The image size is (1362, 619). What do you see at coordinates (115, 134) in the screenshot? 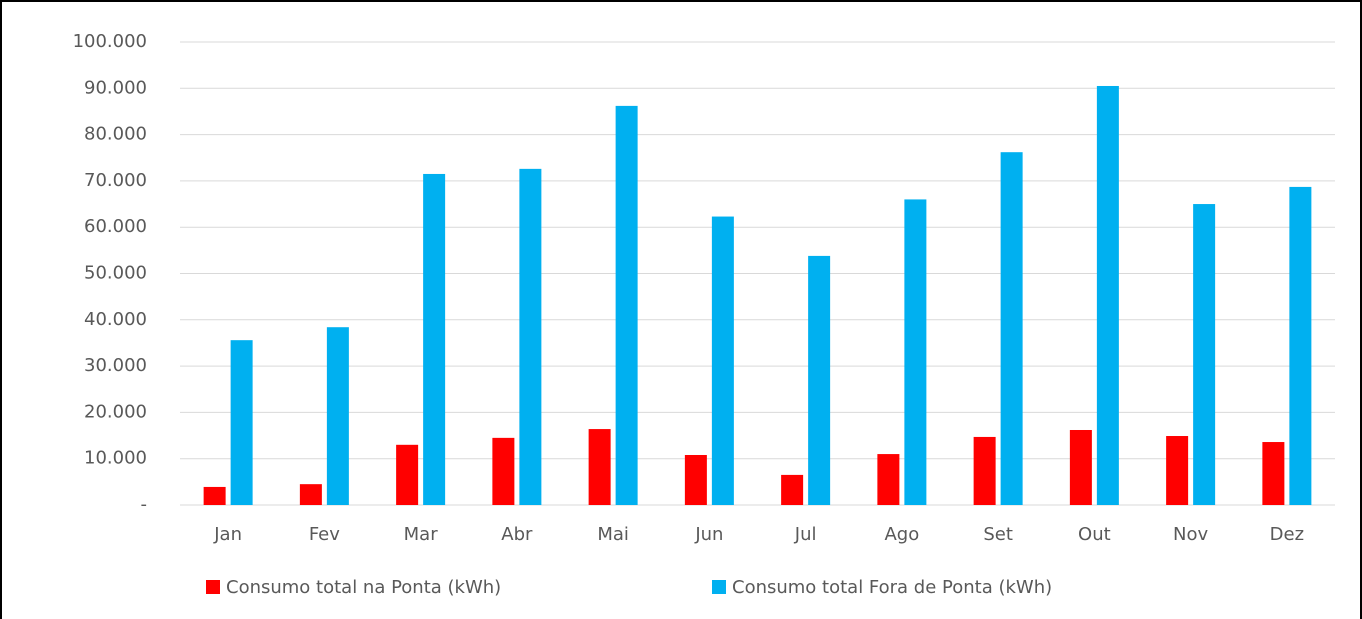
I see `y-tick-label: 80.000` at bounding box center [115, 134].